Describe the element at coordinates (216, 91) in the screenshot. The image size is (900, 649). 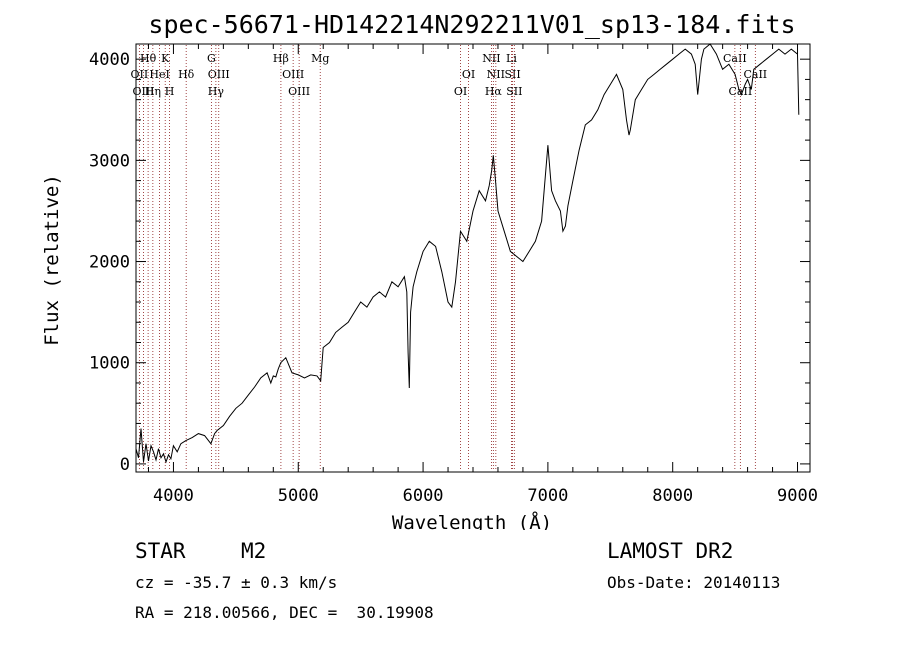
I see `spectral-line-label: Hγ` at that location.